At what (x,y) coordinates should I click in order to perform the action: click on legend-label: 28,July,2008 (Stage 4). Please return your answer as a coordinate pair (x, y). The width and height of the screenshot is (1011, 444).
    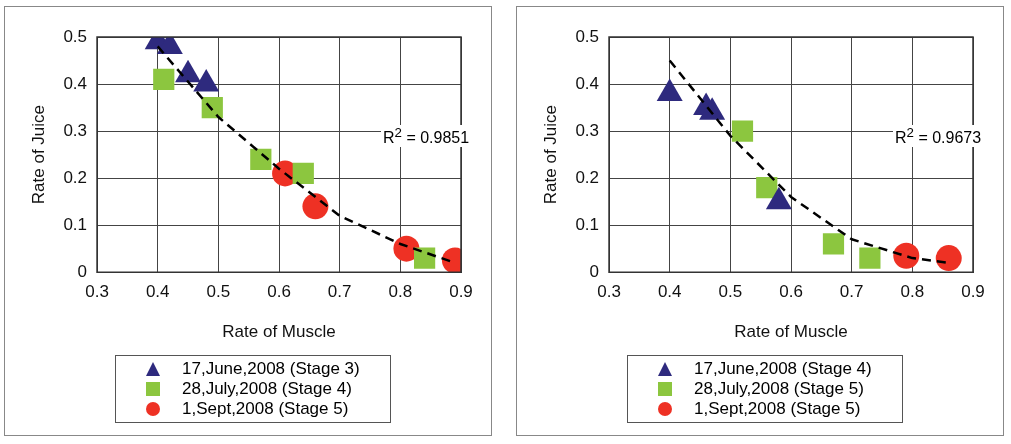
    Looking at the image, I should click on (267, 389).